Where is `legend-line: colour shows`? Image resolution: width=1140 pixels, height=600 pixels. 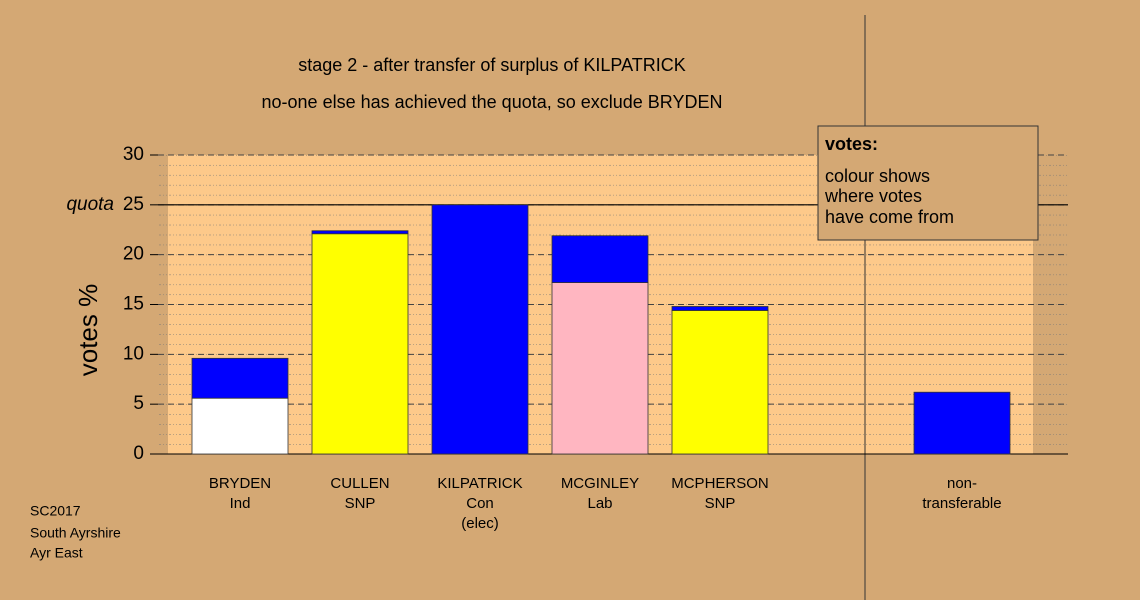 legend-line: colour shows is located at coordinates (877, 176).